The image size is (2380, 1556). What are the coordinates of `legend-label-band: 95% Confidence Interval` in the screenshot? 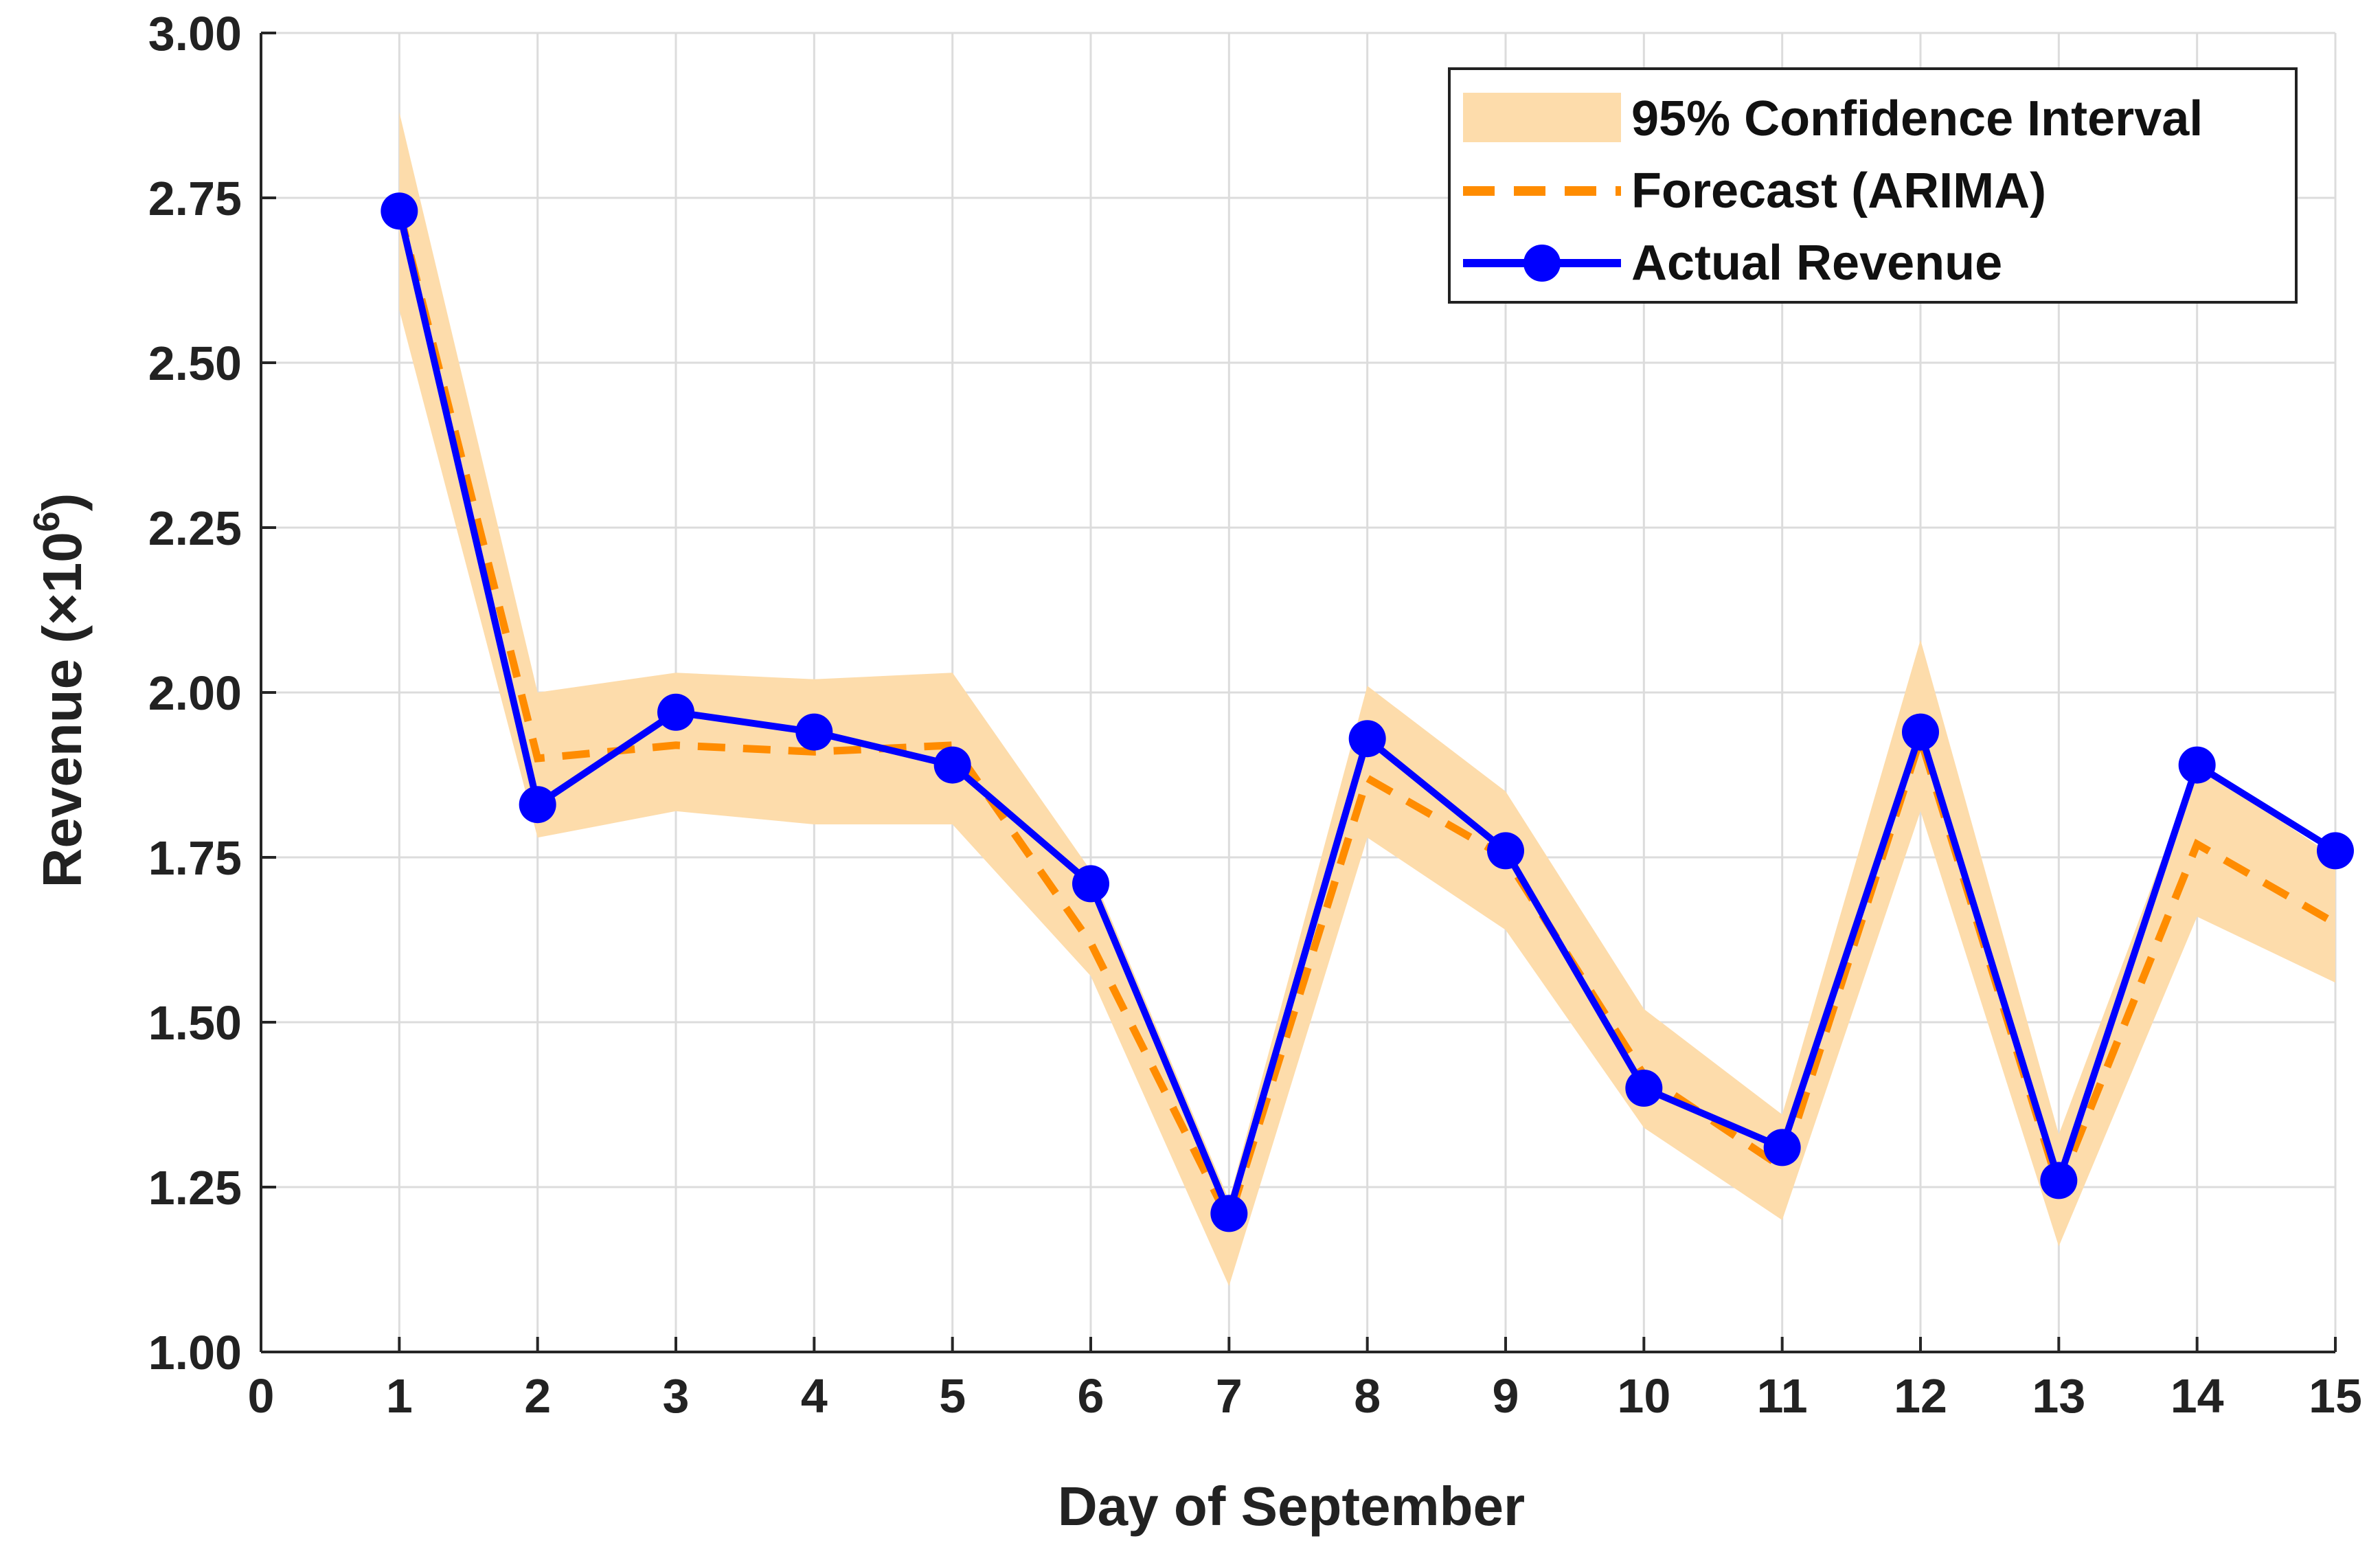 It's located at (1917, 119).